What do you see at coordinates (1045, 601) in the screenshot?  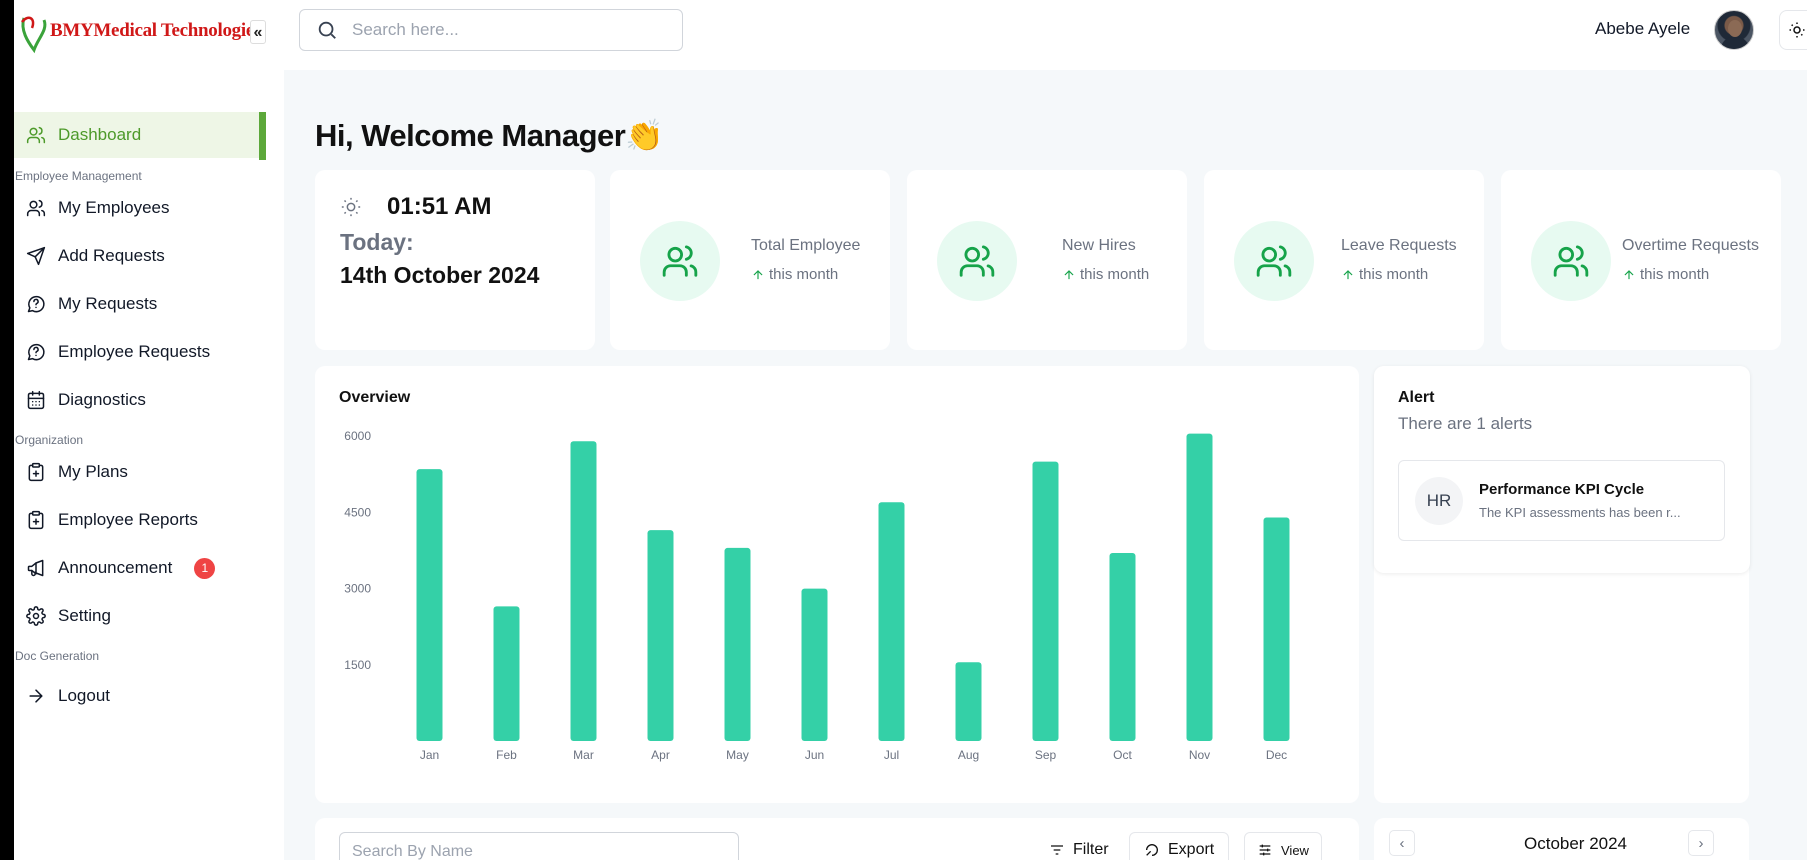 I see `bar-sep` at bounding box center [1045, 601].